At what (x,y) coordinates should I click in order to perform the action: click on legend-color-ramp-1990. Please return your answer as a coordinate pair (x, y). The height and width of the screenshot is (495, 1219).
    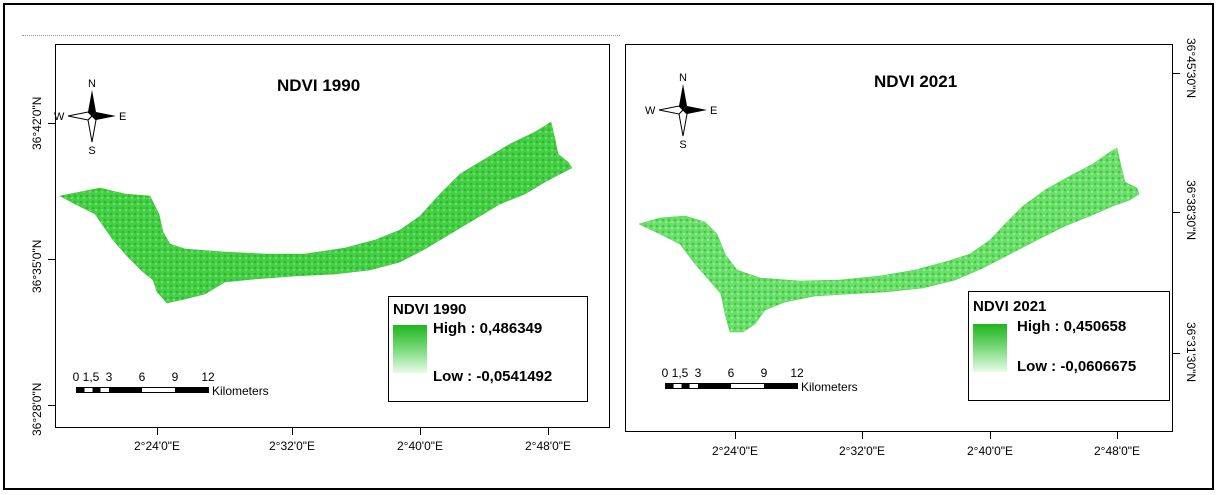
    Looking at the image, I should click on (410, 349).